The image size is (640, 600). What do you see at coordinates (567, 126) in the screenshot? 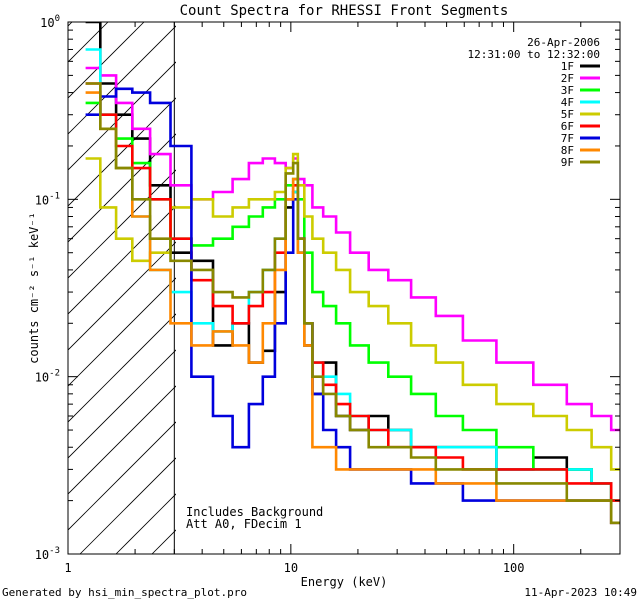
I see `legend-label: 6F` at bounding box center [567, 126].